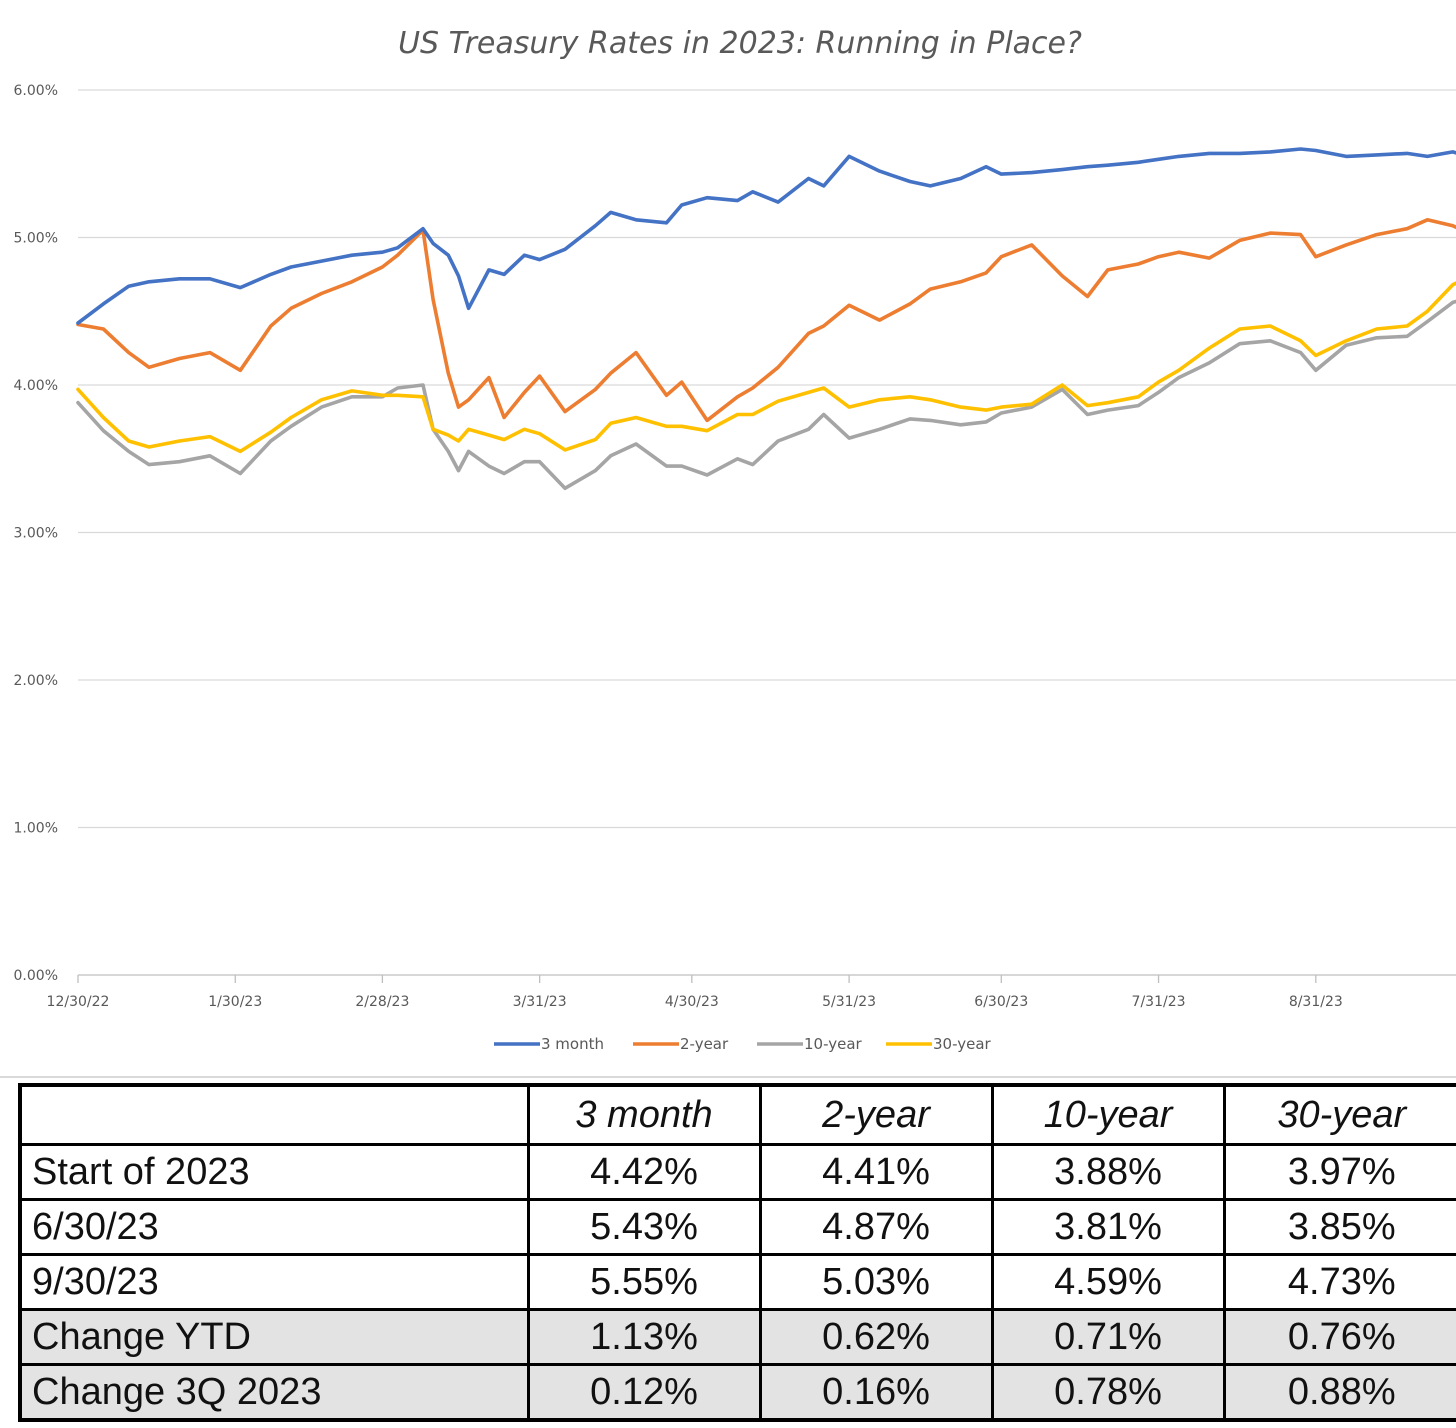 The width and height of the screenshot is (1456, 1428). I want to click on header-cell-2-year: 2-year, so click(876, 1114).